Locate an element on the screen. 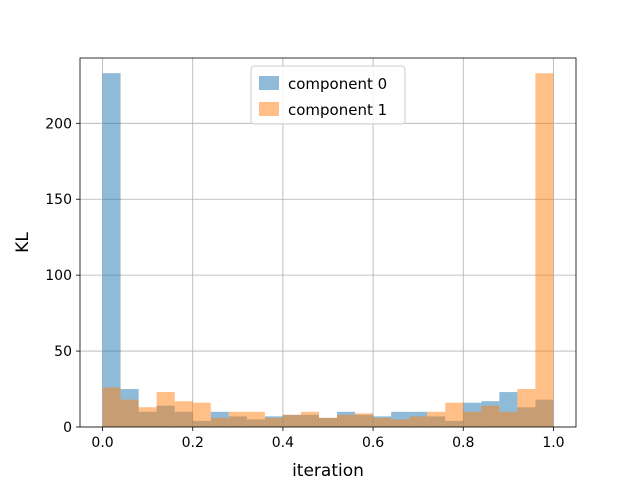 The height and width of the screenshot is (480, 640). legend-box is located at coordinates (328, 95).